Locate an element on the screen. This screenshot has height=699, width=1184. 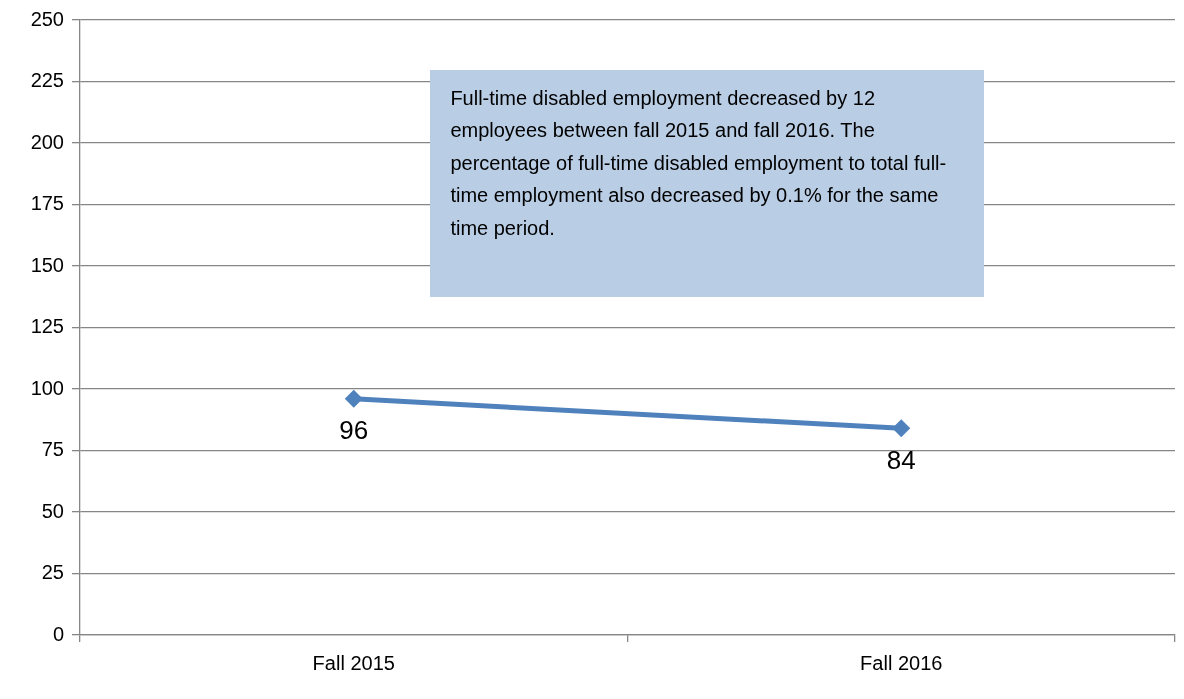
y-tick-label: 225 is located at coordinates (47, 80).